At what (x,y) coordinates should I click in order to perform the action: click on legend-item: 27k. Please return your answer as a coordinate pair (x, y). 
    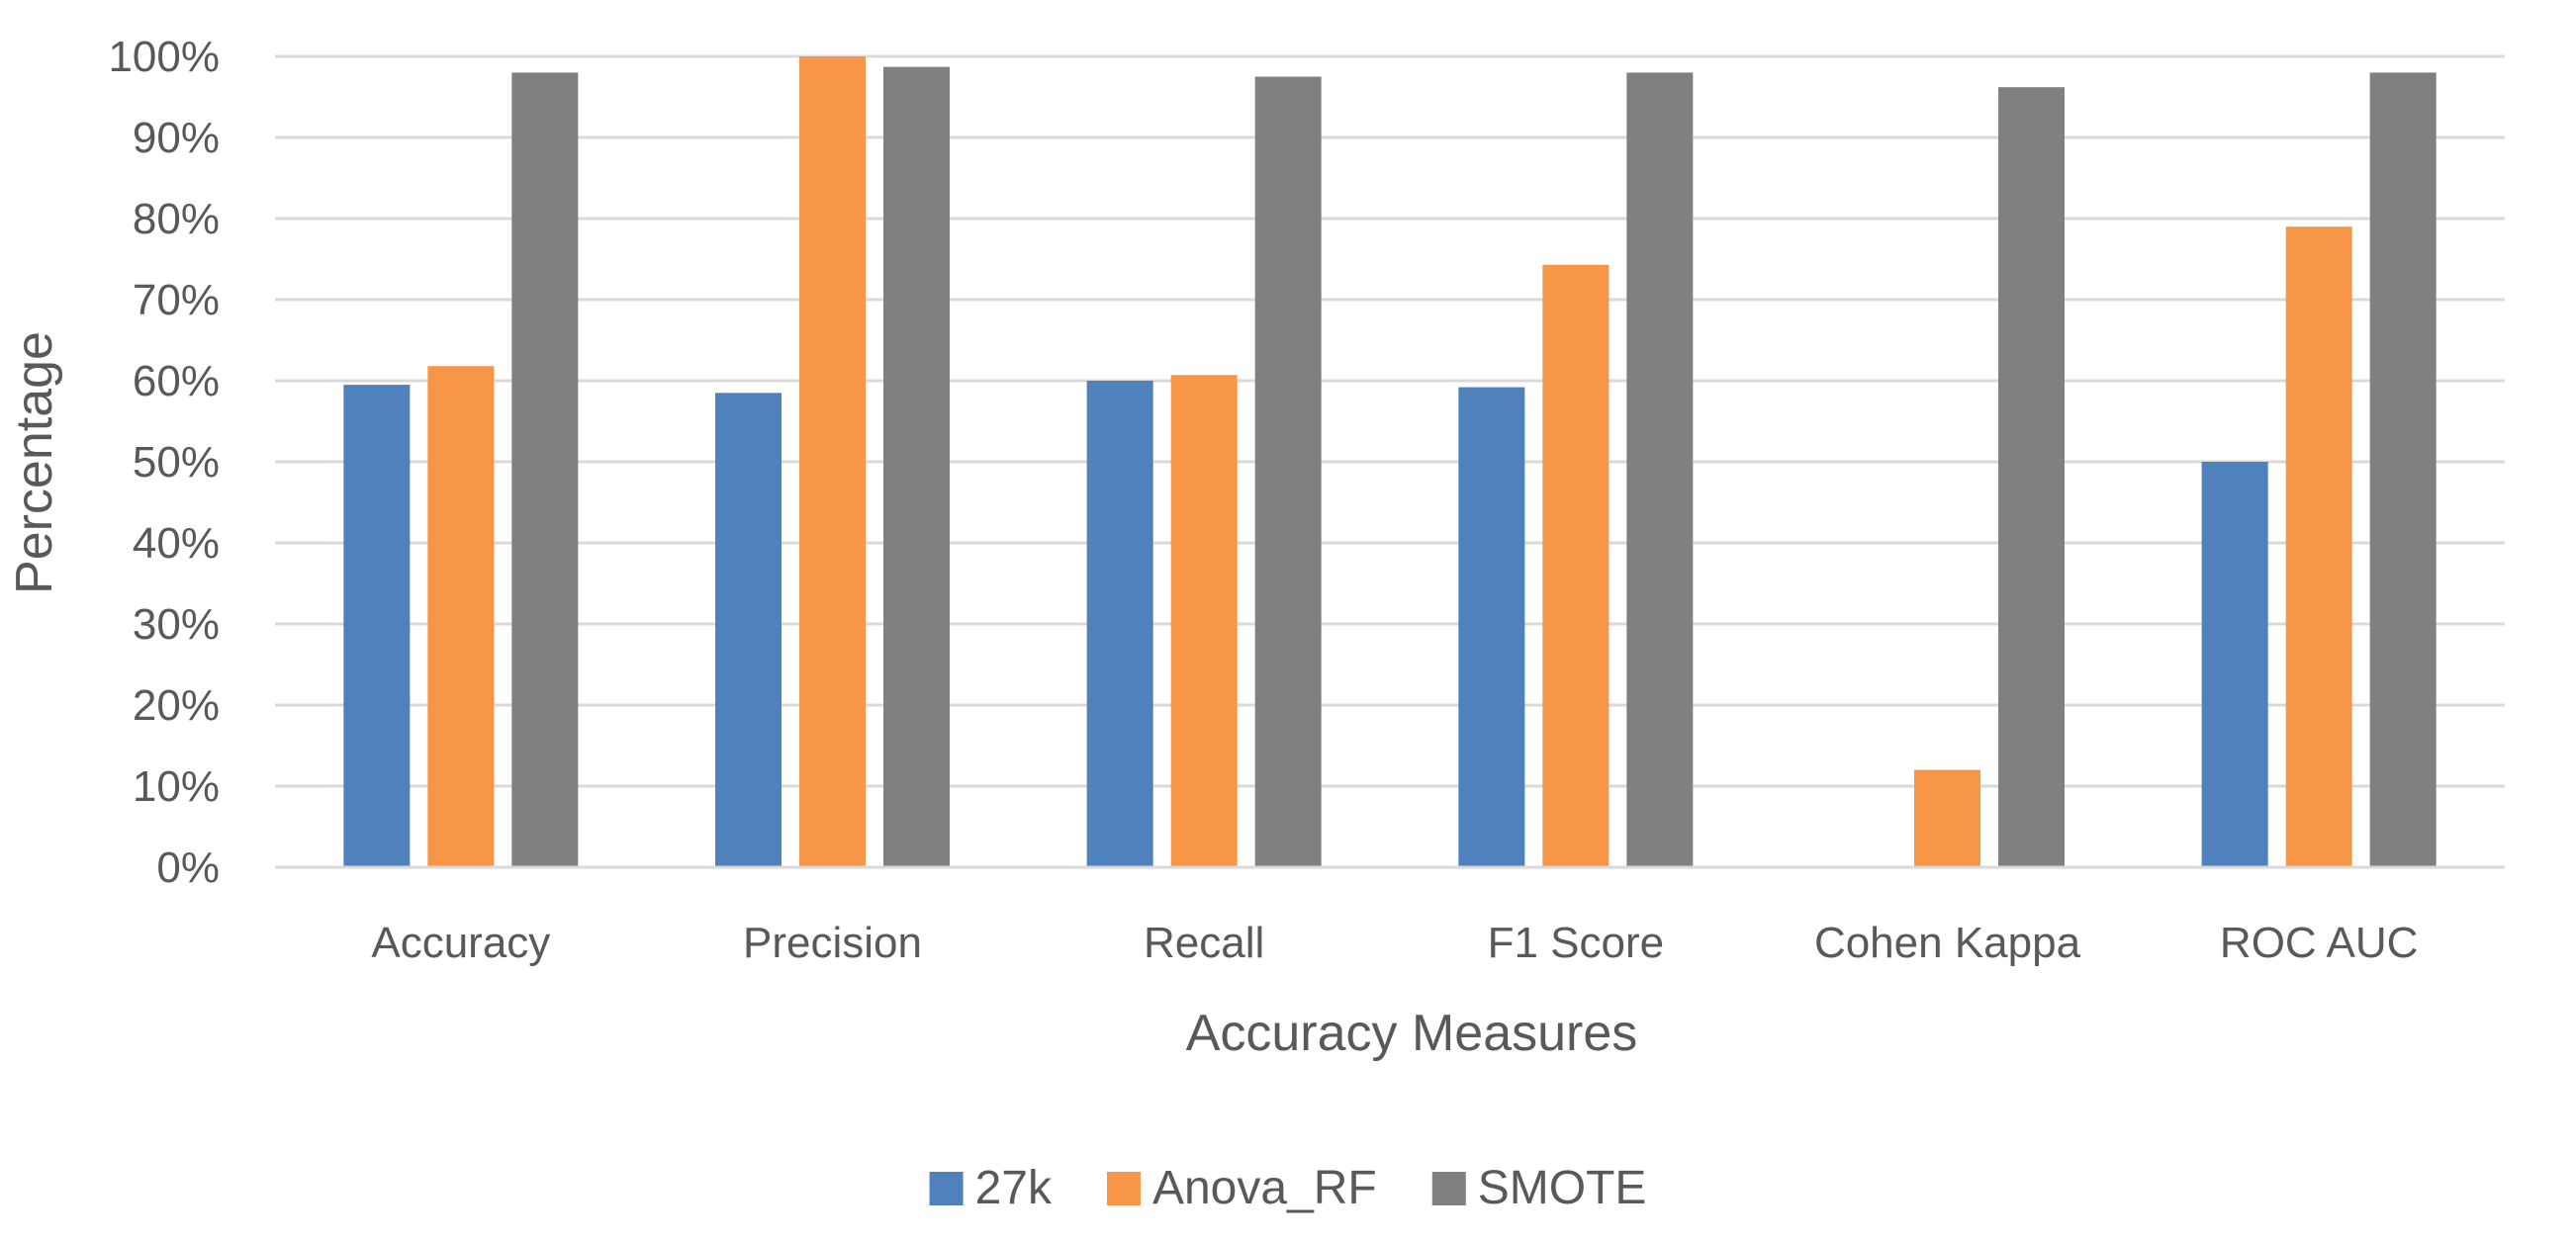
    Looking at the image, I should click on (991, 1188).